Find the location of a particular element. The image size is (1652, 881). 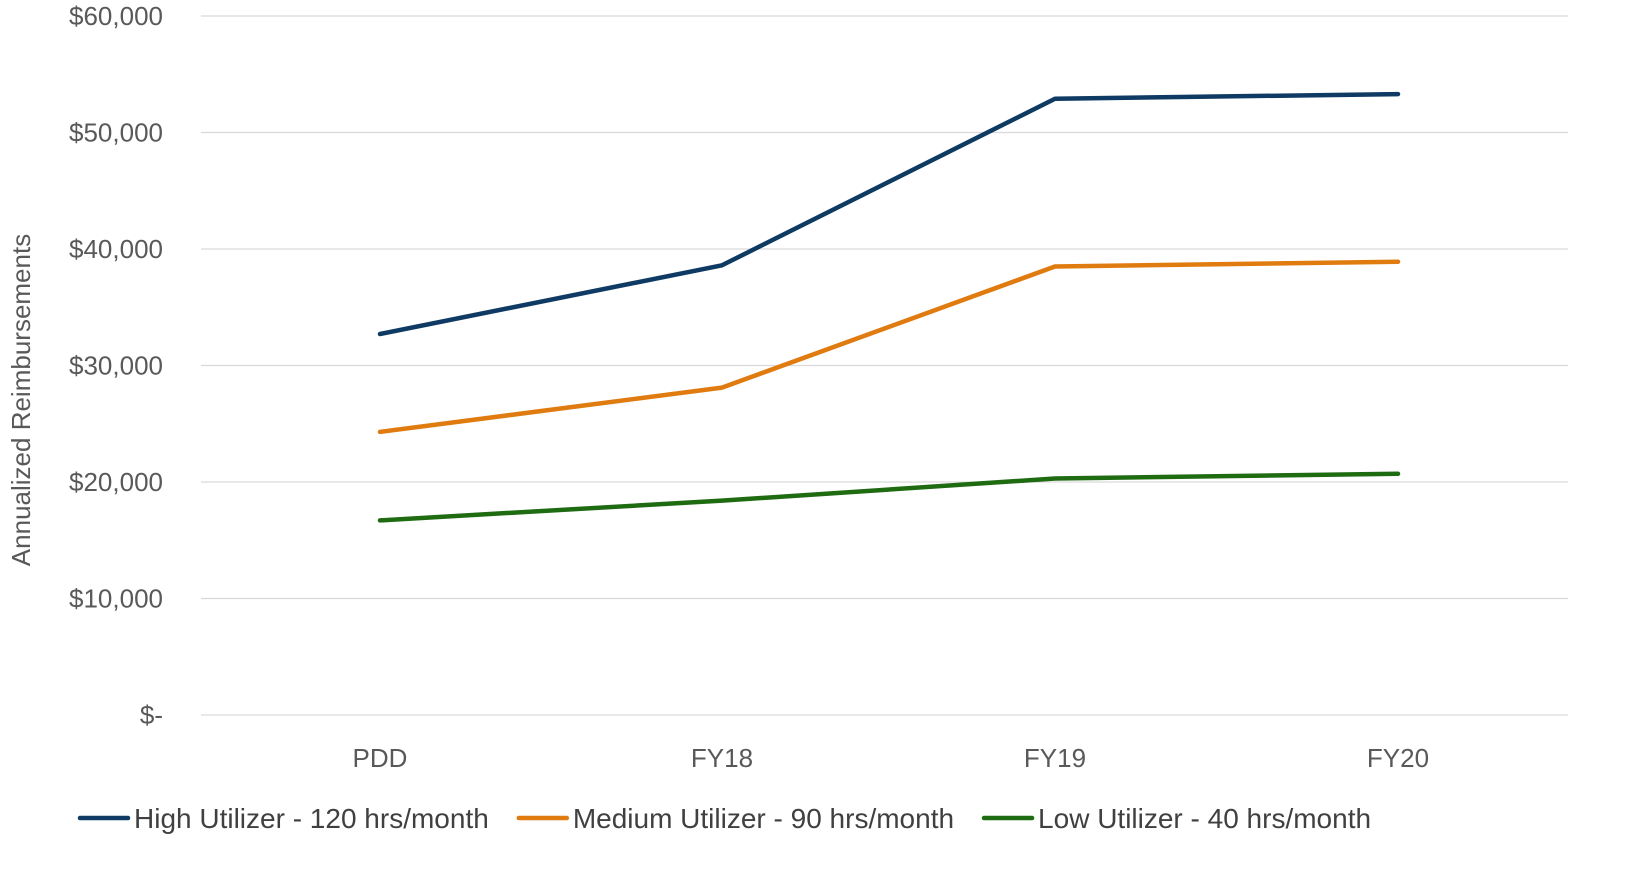

x-tick-label: FY19 is located at coordinates (1055, 758).